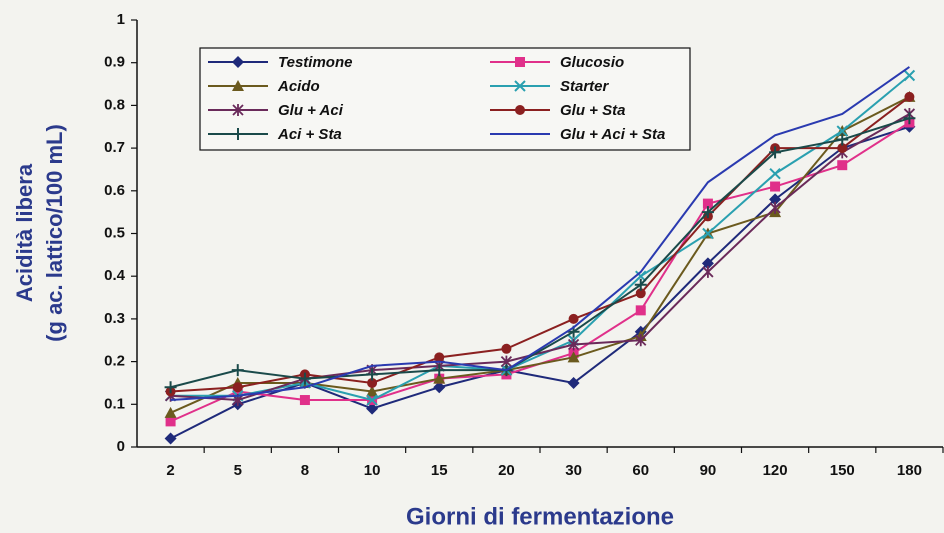  What do you see at coordinates (311, 110) in the screenshot?
I see `legend-label: Glu + Aci` at bounding box center [311, 110].